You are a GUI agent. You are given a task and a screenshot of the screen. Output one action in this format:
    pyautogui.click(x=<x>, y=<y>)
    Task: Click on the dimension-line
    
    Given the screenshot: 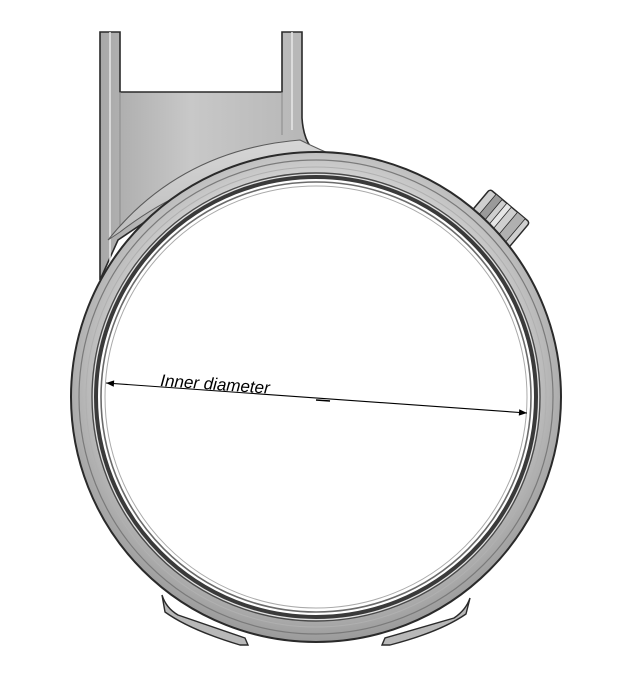 What is the action you would take?
    pyautogui.click(x=316, y=398)
    